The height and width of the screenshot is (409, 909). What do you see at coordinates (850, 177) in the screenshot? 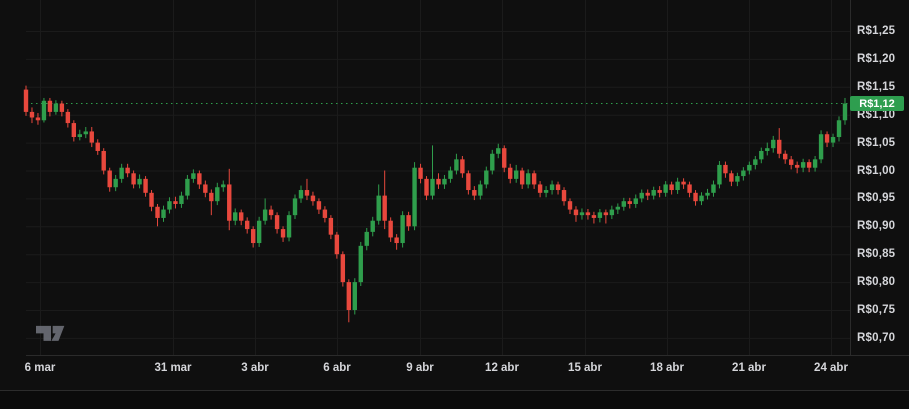
I see `price-axis-border` at bounding box center [850, 177].